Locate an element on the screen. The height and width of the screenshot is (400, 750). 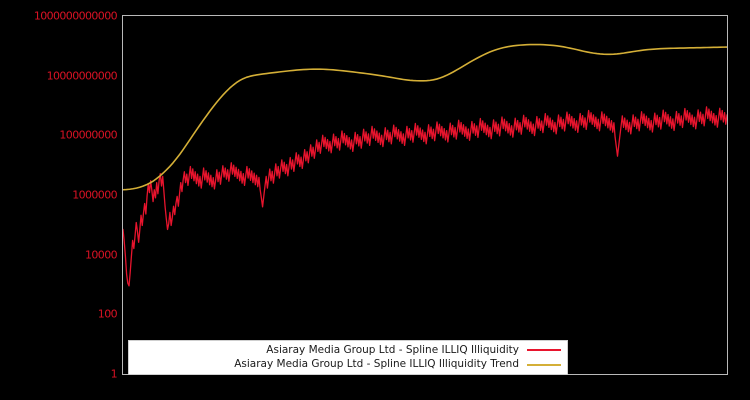
y-axis-tick-label: 1 is located at coordinates (114, 374).